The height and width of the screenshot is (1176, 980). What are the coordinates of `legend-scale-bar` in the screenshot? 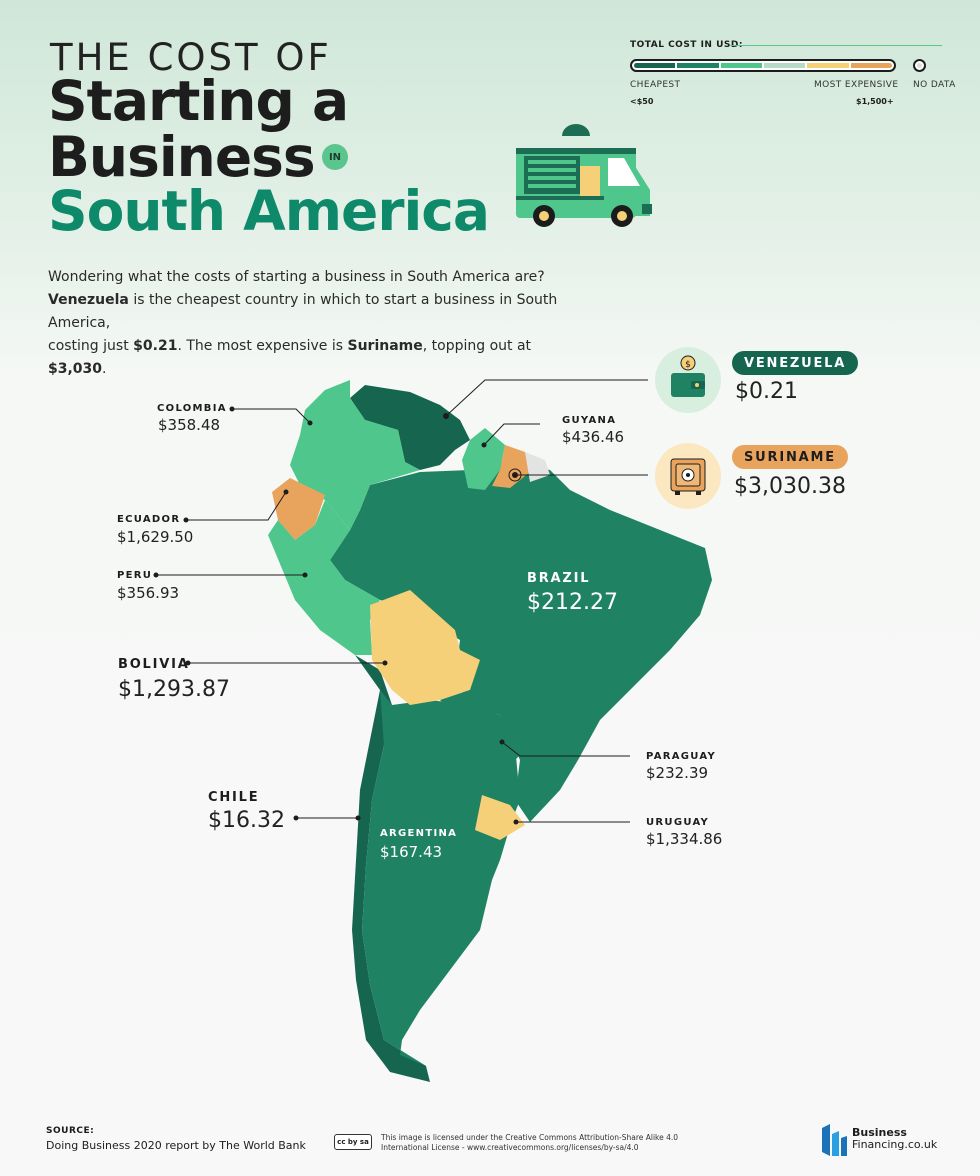 It's located at (763, 65).